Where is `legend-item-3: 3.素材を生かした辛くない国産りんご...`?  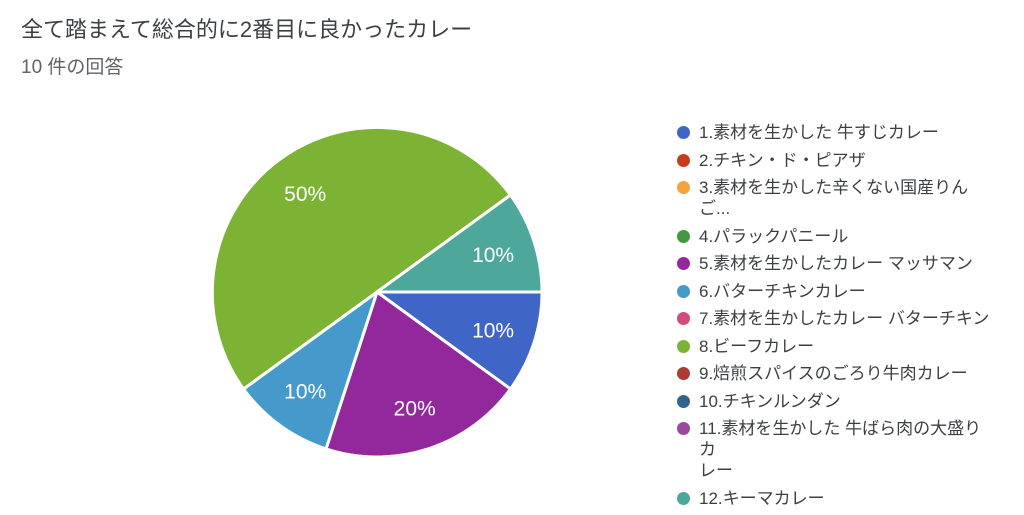
legend-item-3: 3.素材を生かした辛くない国産りんご... is located at coordinates (835, 198).